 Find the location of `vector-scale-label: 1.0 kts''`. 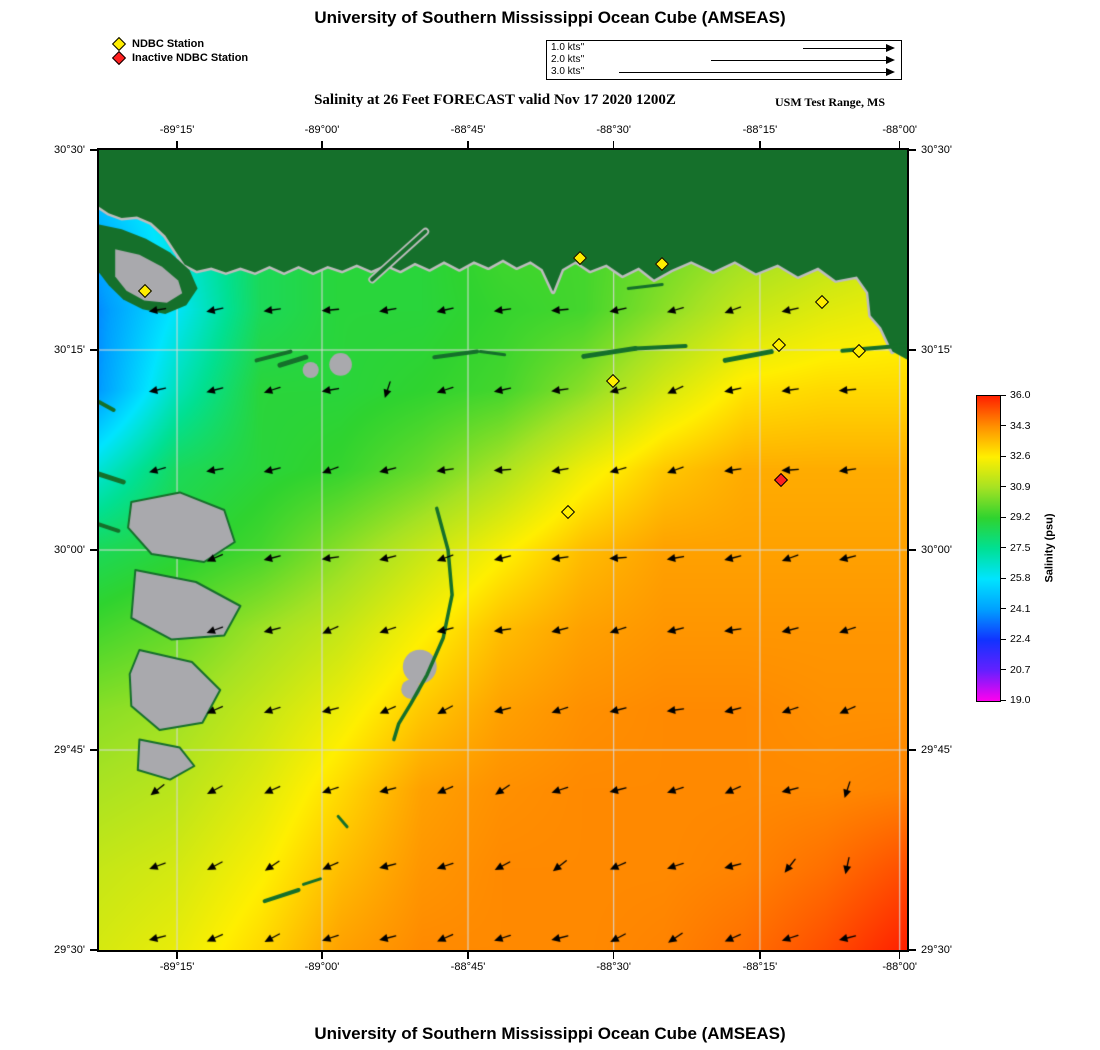

vector-scale-label: 1.0 kts'' is located at coordinates (568, 47).